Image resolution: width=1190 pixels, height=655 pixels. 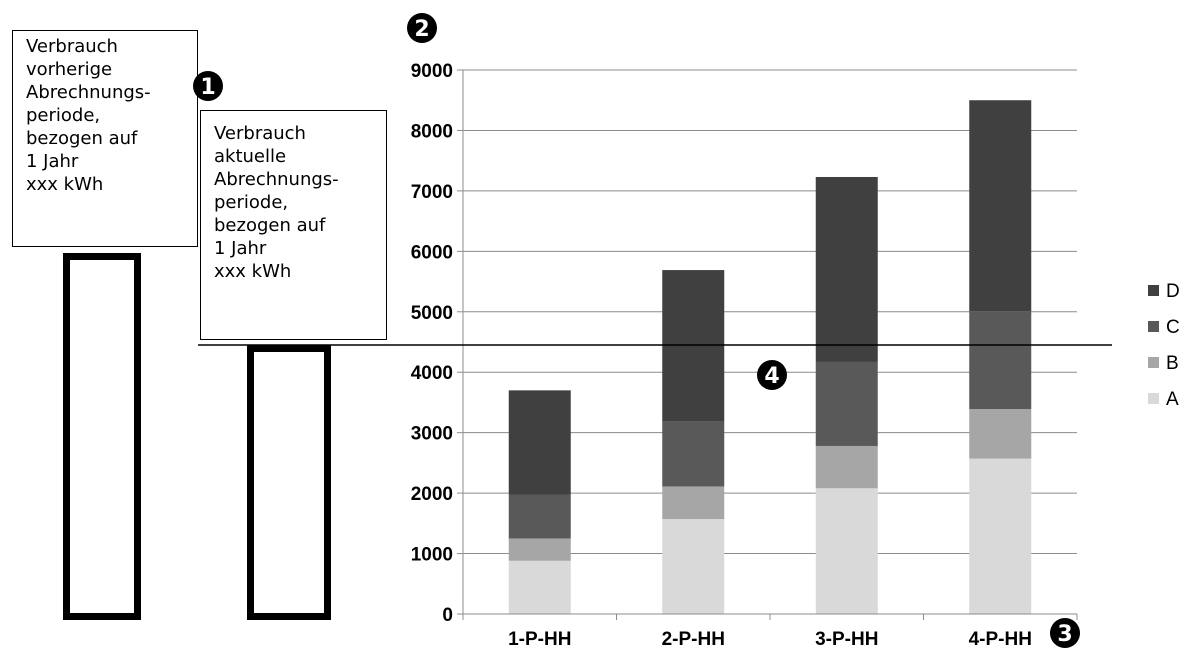 What do you see at coordinates (846, 639) in the screenshot?
I see `x-tick-label: 3-P-HH` at bounding box center [846, 639].